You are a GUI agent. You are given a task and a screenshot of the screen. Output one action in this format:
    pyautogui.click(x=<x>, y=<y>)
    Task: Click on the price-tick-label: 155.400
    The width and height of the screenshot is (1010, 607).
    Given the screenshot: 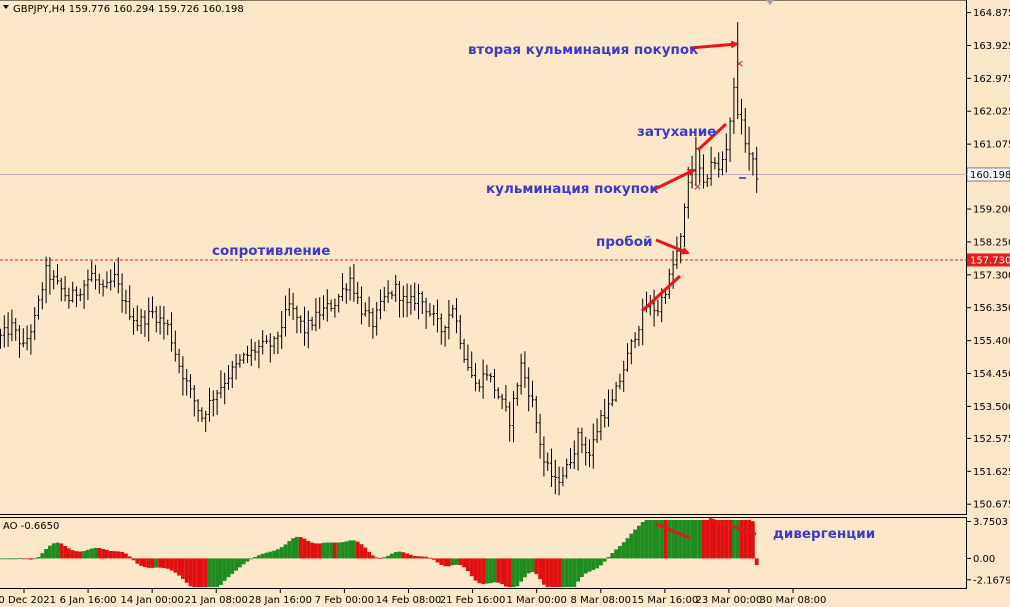 What is the action you would take?
    pyautogui.click(x=991, y=341)
    